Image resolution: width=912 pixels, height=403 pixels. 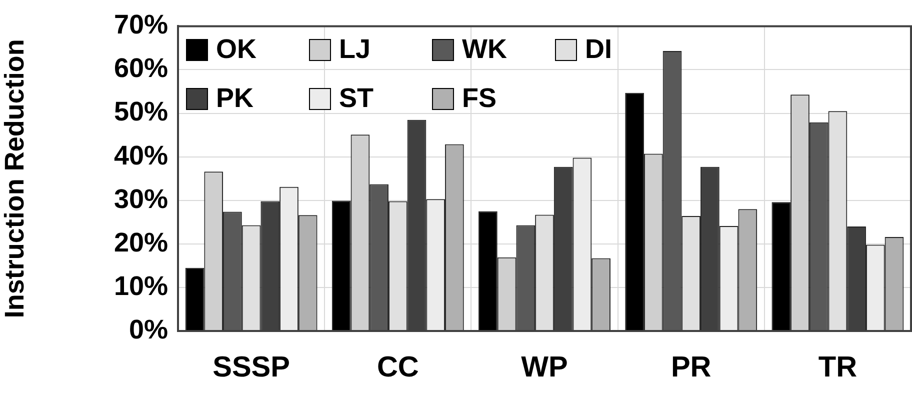 I want to click on x-tick-label: CC, so click(x=397, y=367).